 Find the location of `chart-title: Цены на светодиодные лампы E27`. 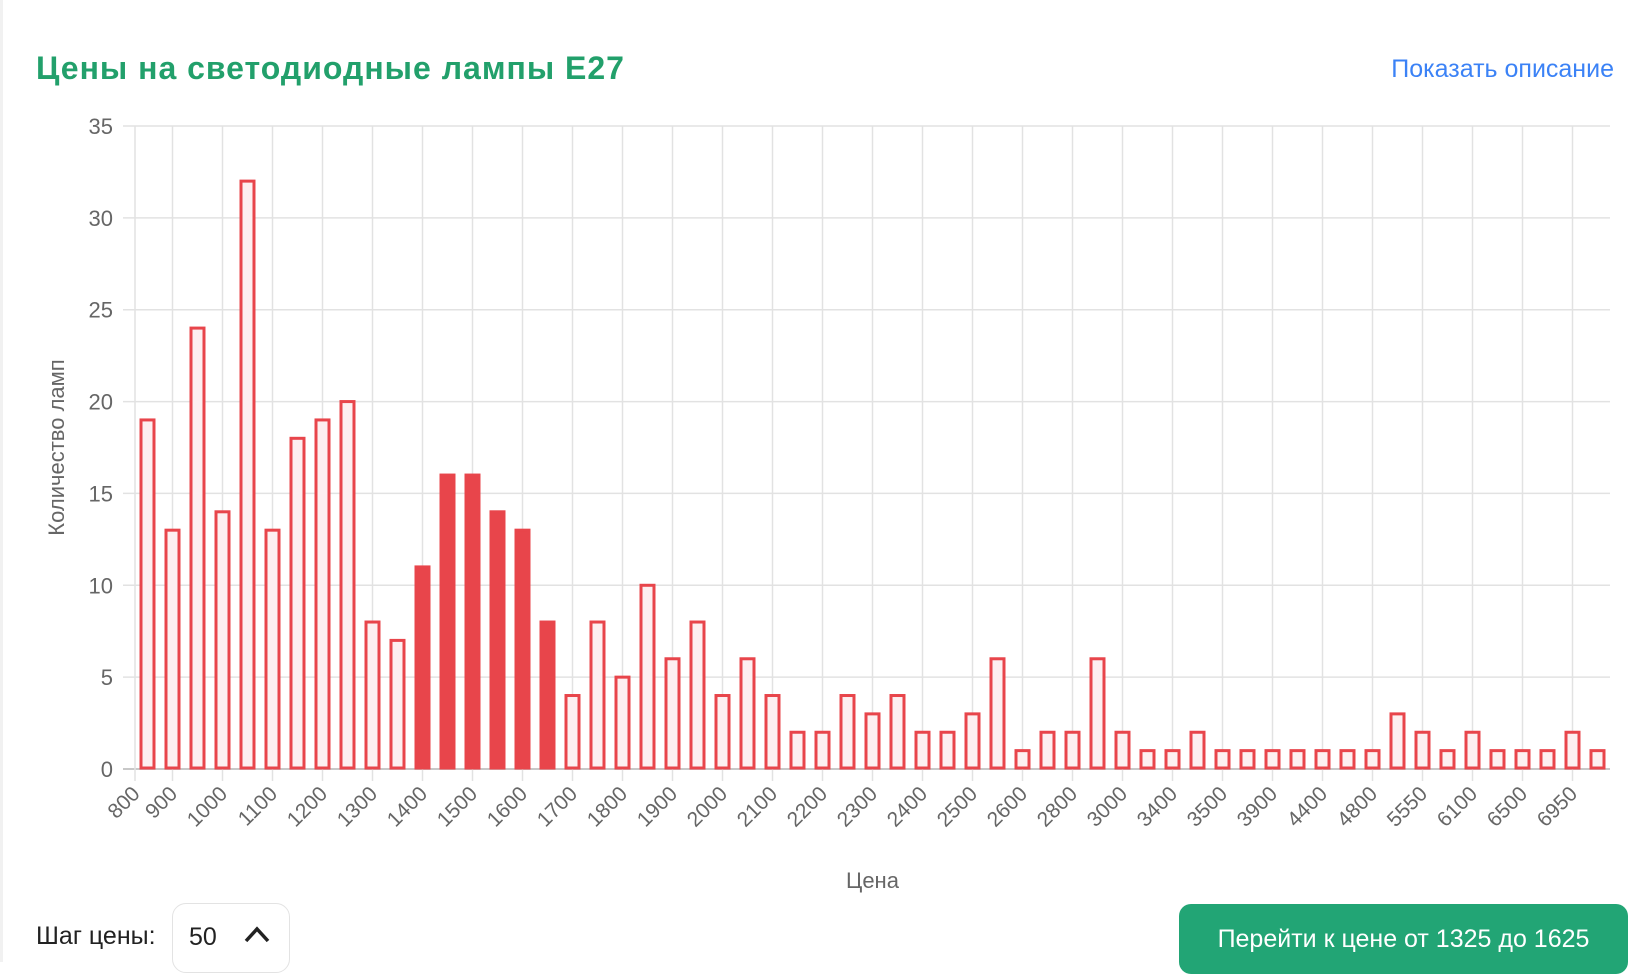

chart-title: Цены на светодиодные лампы E27 is located at coordinates (330, 68).